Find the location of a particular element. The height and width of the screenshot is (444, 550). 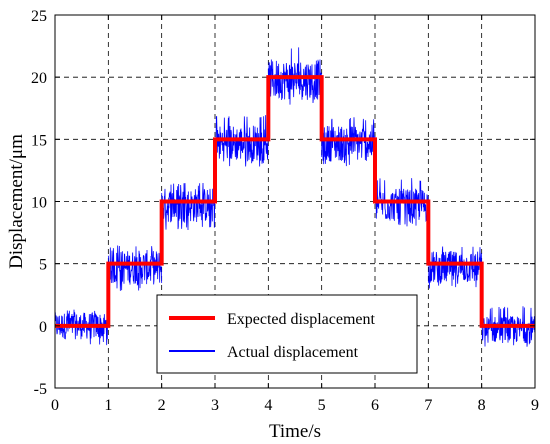

x-tick-label-3: 3 is located at coordinates (215, 405).